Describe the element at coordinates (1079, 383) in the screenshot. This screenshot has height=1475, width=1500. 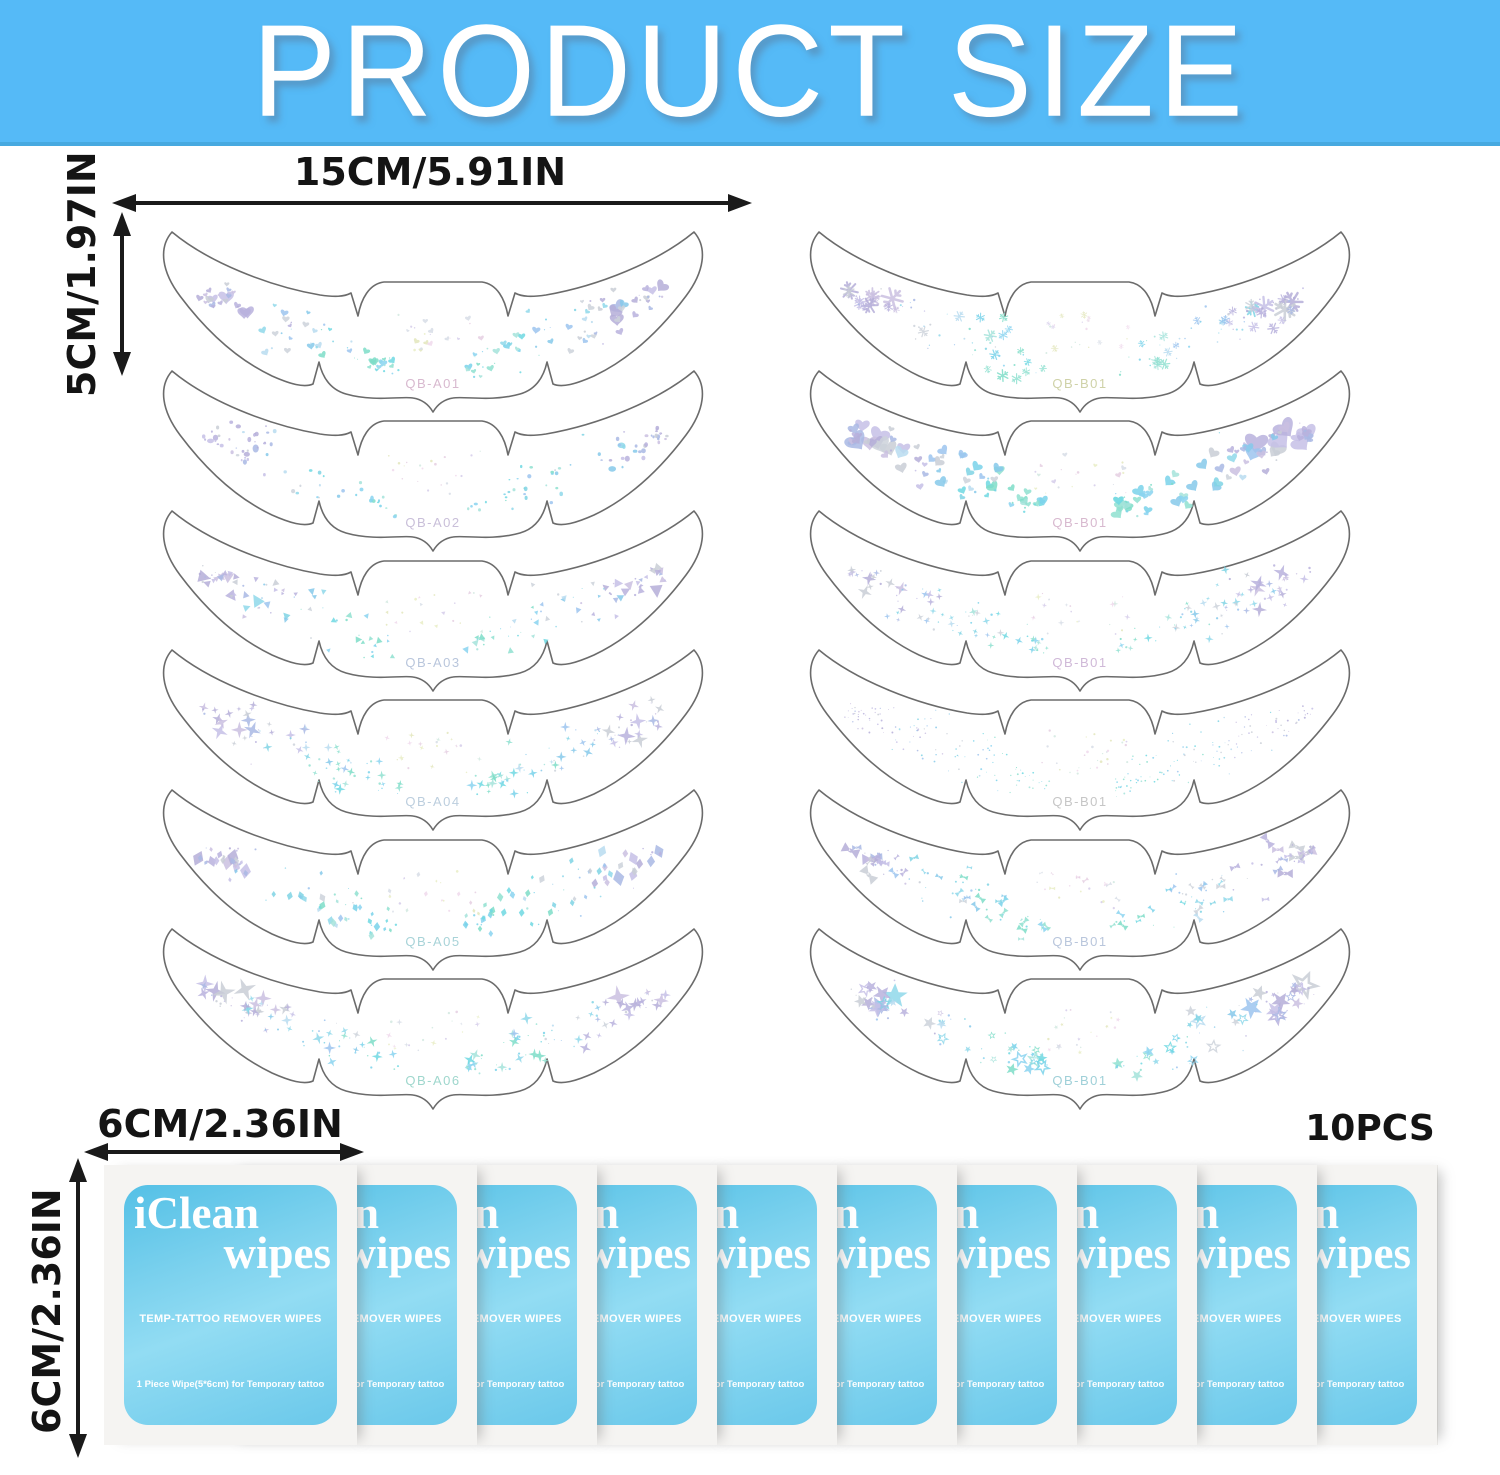
I see `sticker-code-label: QB-B01` at that location.